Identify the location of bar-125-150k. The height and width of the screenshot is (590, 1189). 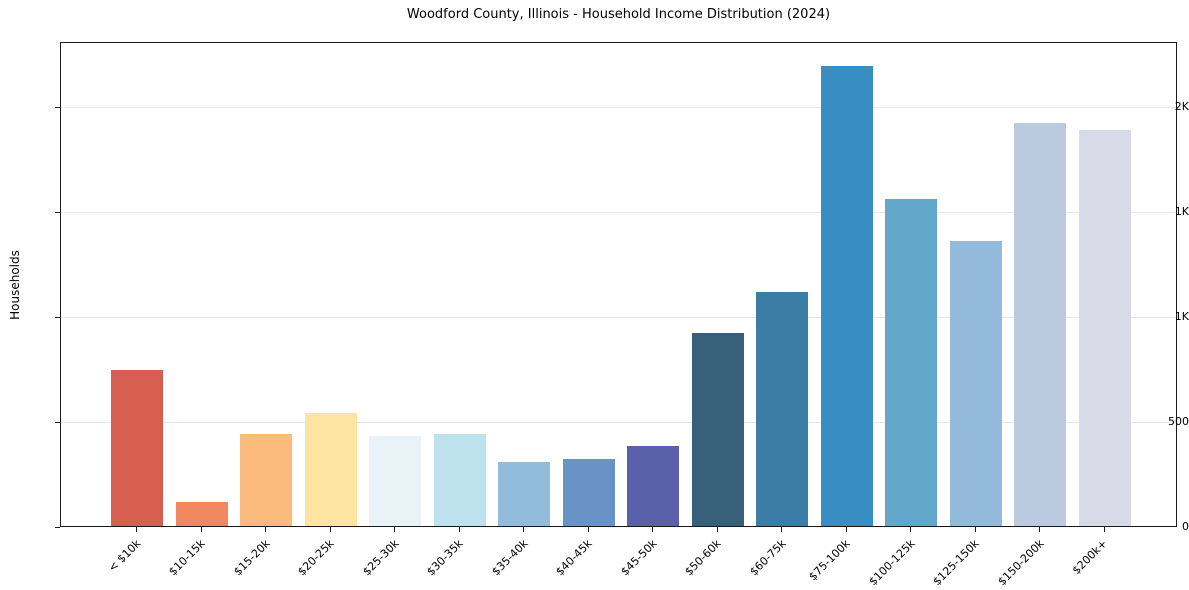
(976, 383).